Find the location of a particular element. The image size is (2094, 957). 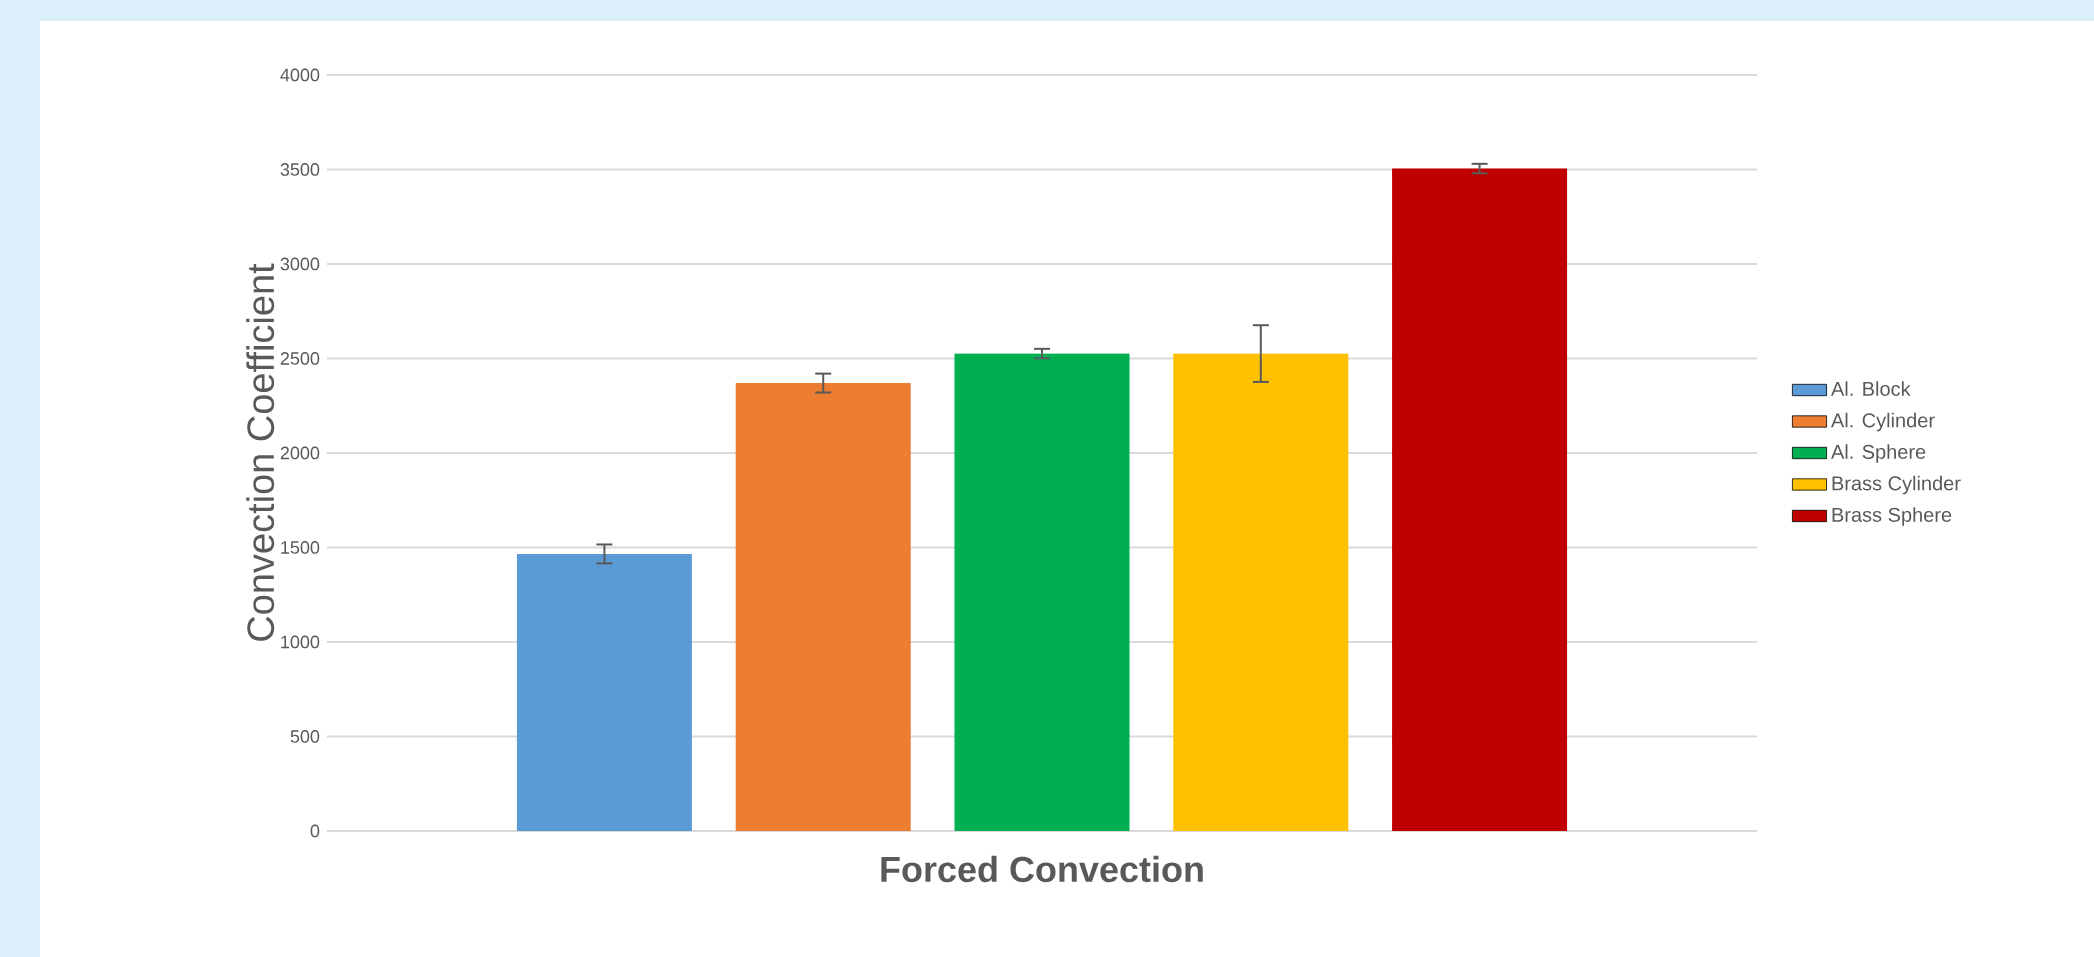

y-tick-label: 2500 is located at coordinates (300, 358).